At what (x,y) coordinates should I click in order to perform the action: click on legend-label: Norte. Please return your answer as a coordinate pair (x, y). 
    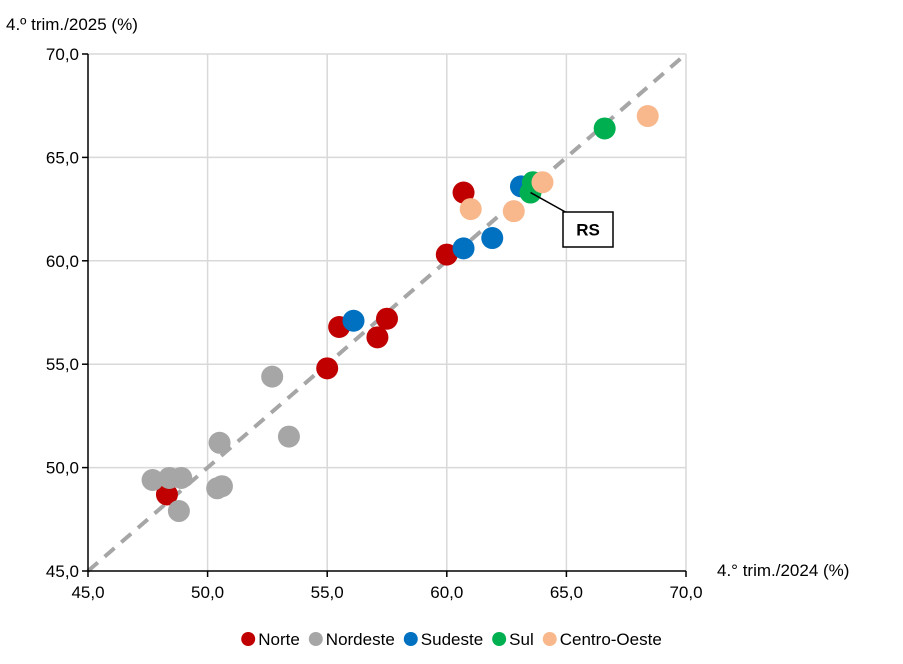
    Looking at the image, I should click on (279, 639).